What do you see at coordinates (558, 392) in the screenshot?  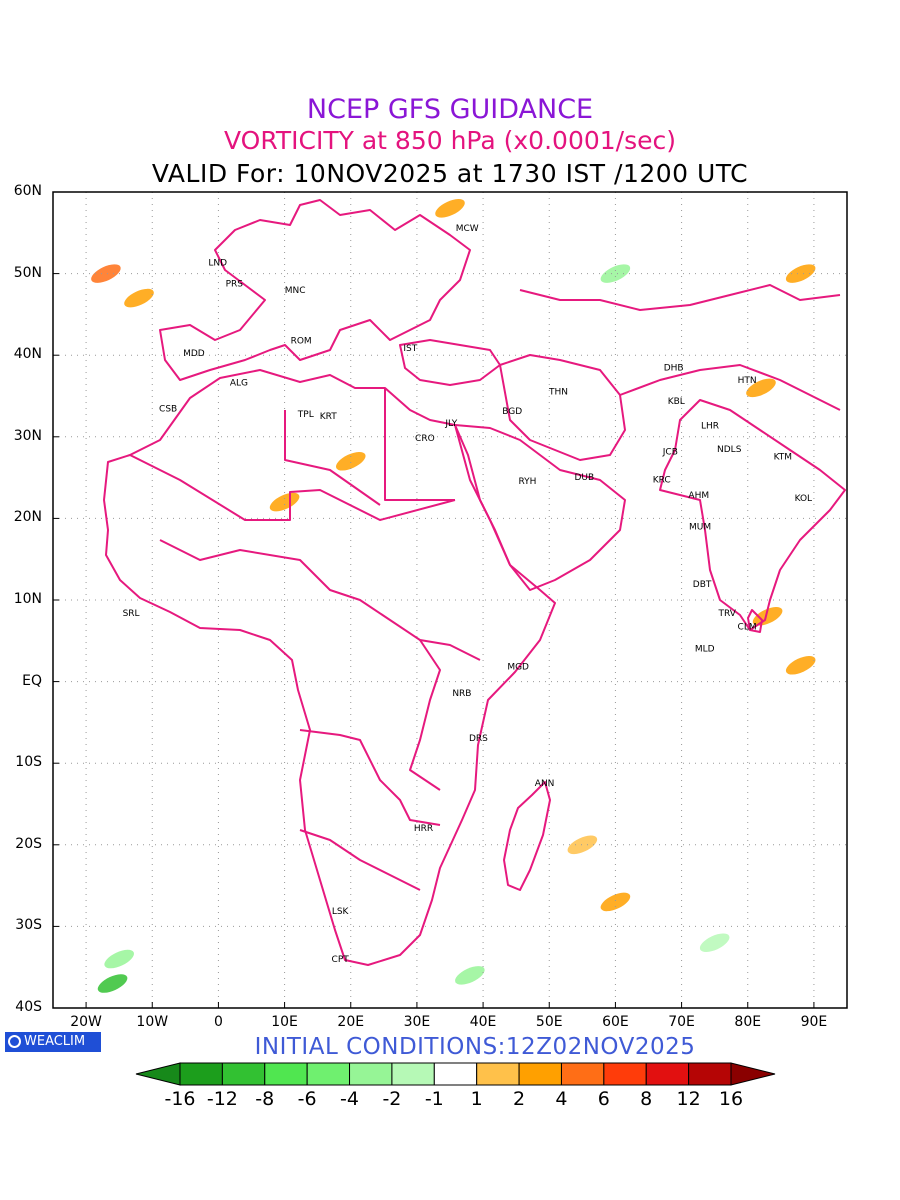 I see `station-label: THN` at bounding box center [558, 392].